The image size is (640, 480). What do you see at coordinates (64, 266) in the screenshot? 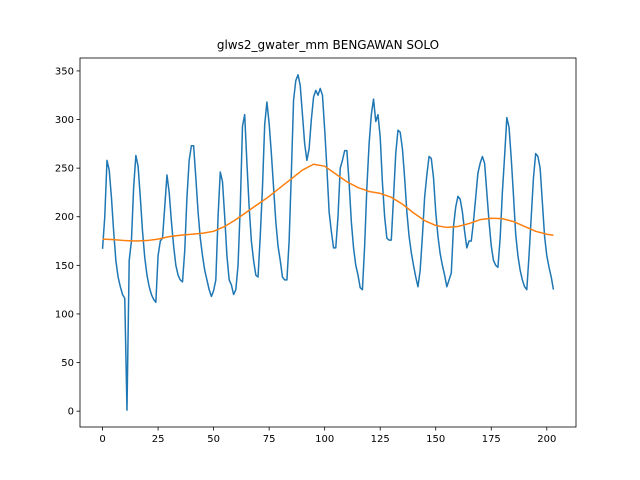
I see `y-tick-label: 150` at bounding box center [64, 266].